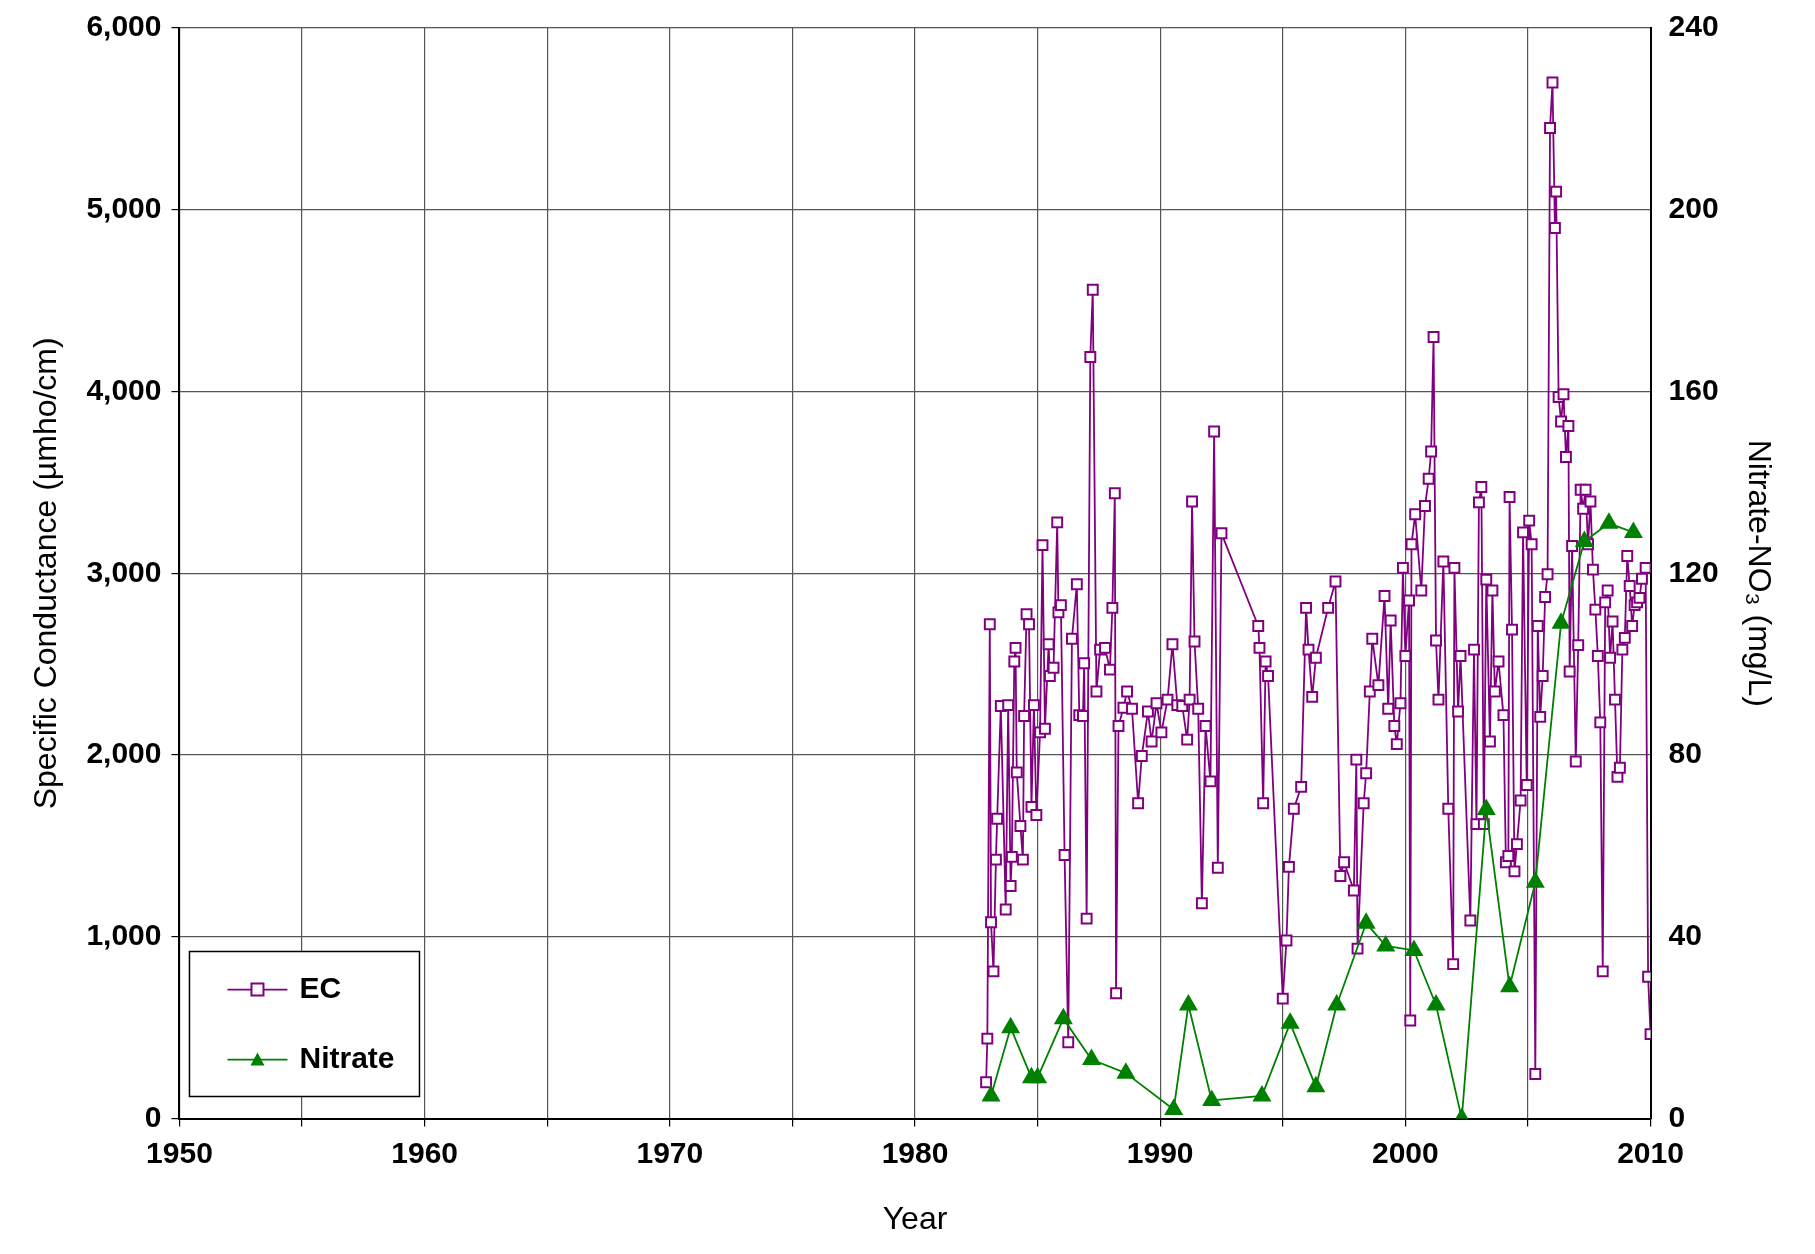 The width and height of the screenshot is (1815, 1254). Describe the element at coordinates (1677, 1116) in the screenshot. I see `y2-tick-label: 0` at that location.